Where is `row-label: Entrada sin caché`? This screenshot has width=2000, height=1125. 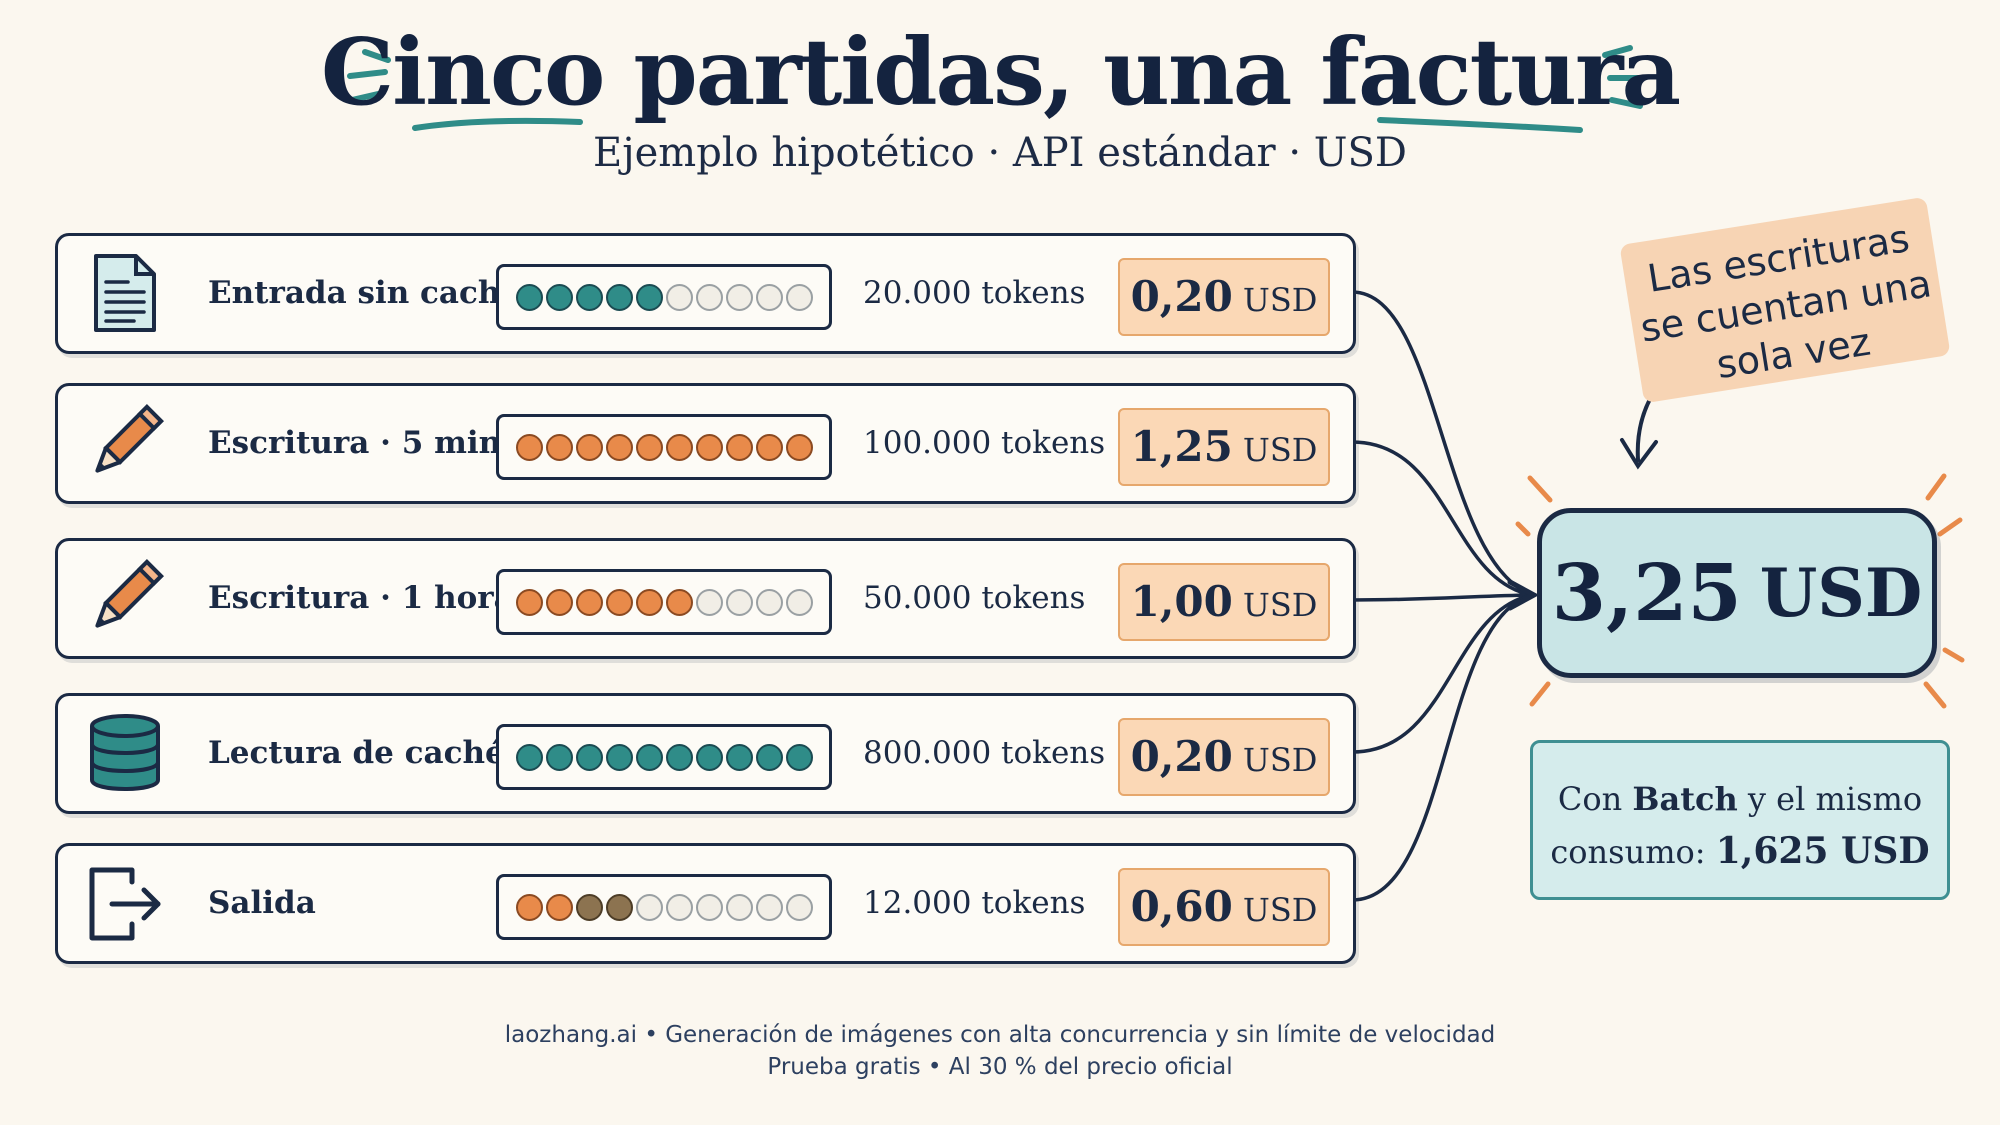
row-label: Entrada sin caché is located at coordinates (364, 293).